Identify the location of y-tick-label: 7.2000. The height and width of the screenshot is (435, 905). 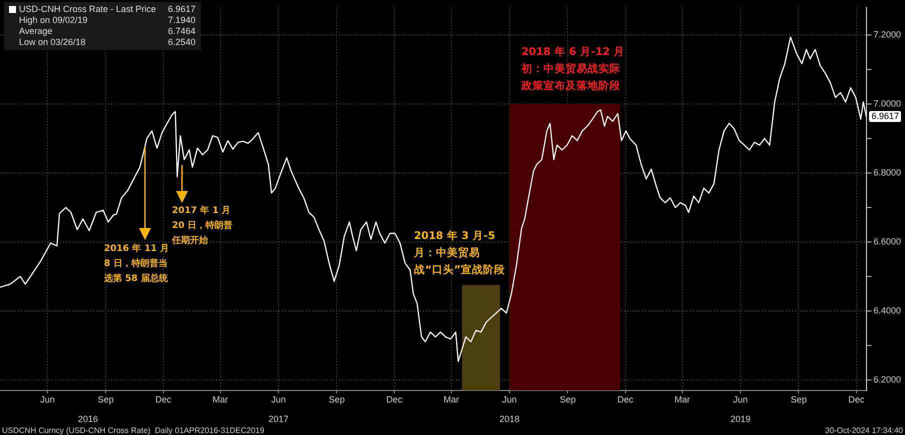
(887, 34).